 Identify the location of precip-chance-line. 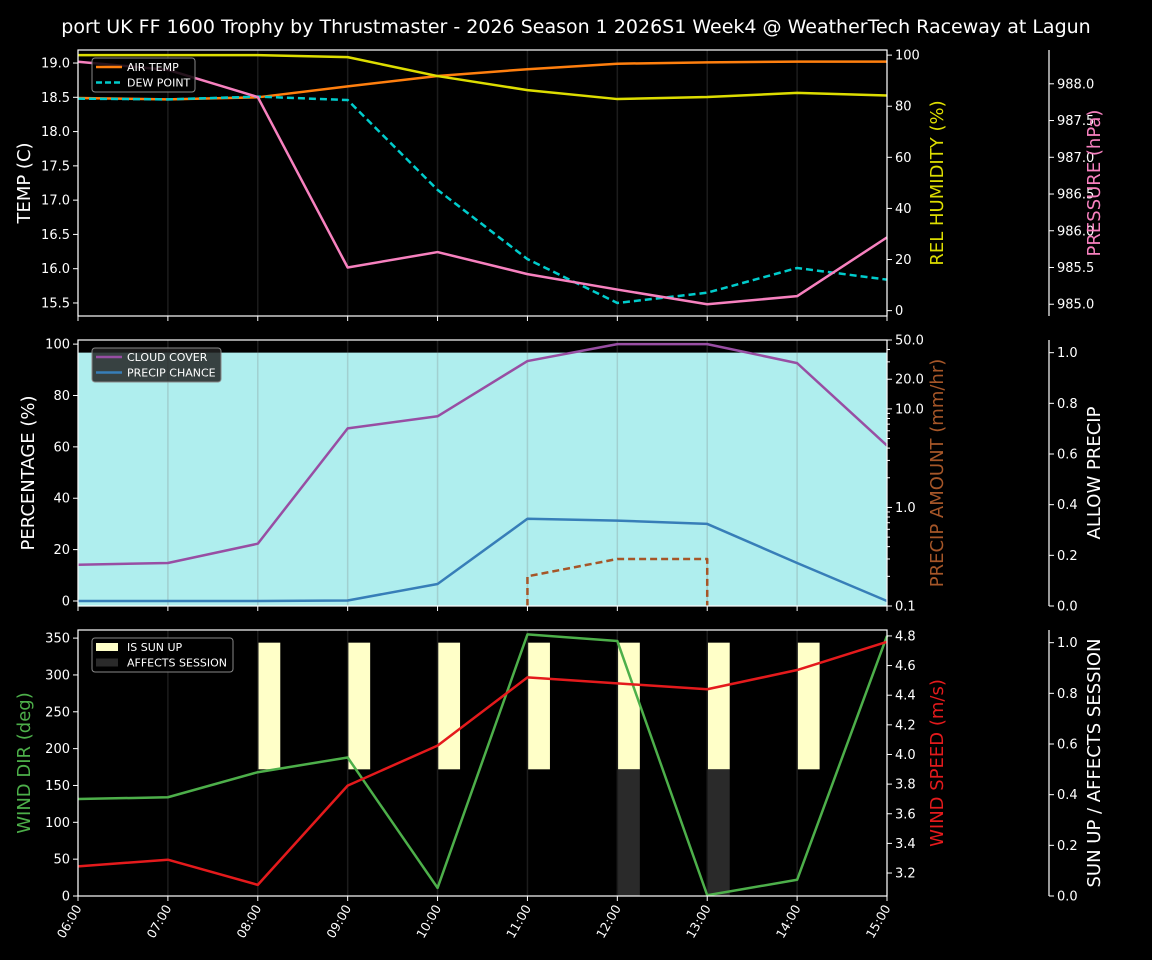
(483, 560).